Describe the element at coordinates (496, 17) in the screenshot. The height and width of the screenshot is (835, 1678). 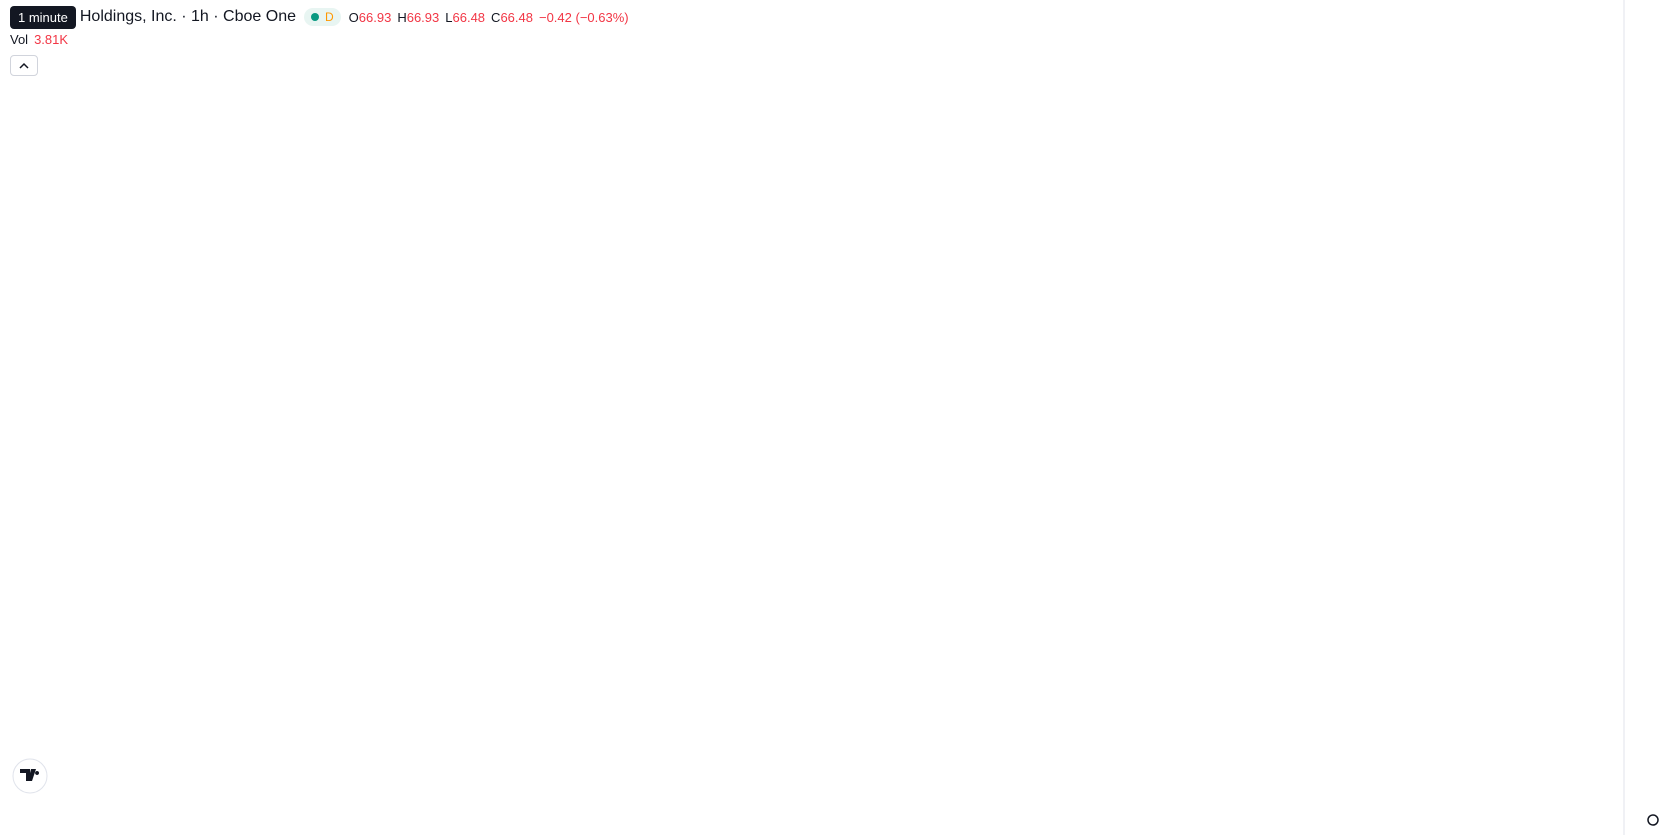
I see `close-label: C` at that location.